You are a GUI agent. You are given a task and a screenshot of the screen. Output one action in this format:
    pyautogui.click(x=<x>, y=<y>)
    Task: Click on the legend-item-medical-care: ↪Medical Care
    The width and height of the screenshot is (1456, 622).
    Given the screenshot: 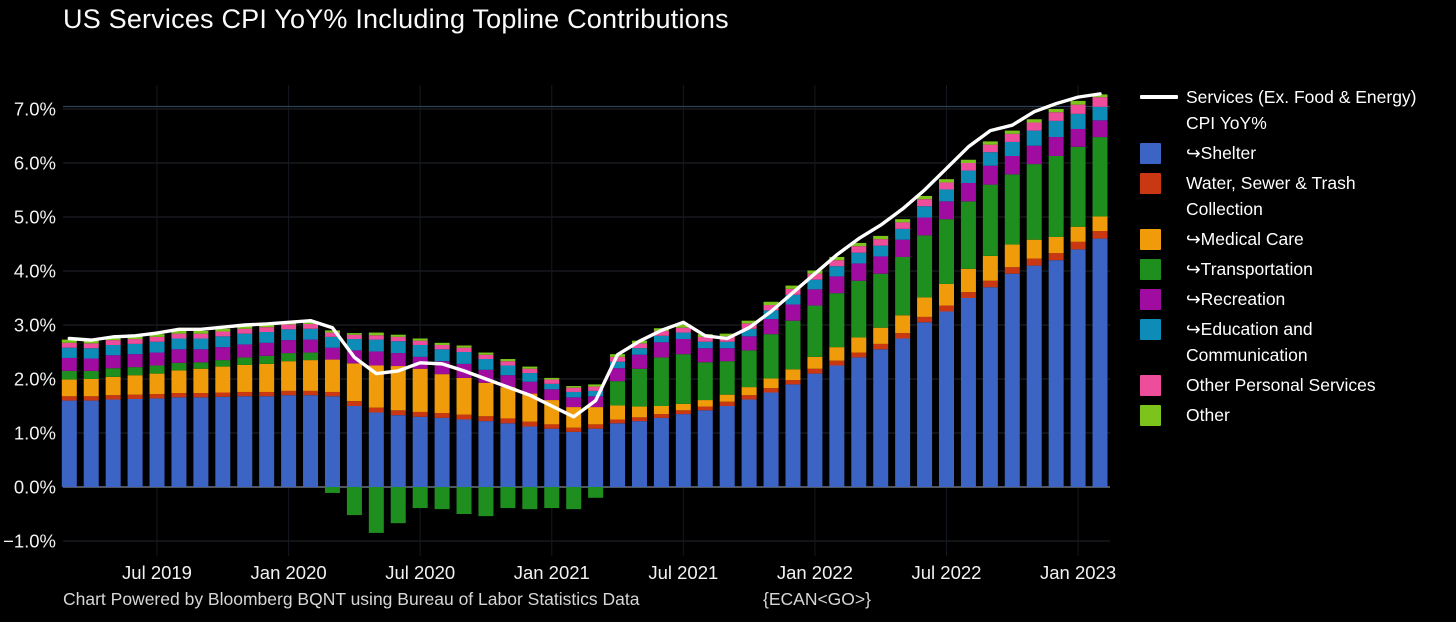 What is the action you would take?
    pyautogui.click(x=1297, y=239)
    